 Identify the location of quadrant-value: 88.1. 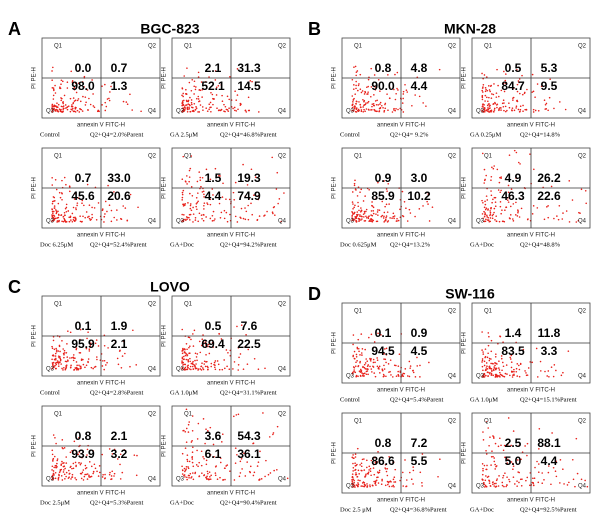
(549, 443).